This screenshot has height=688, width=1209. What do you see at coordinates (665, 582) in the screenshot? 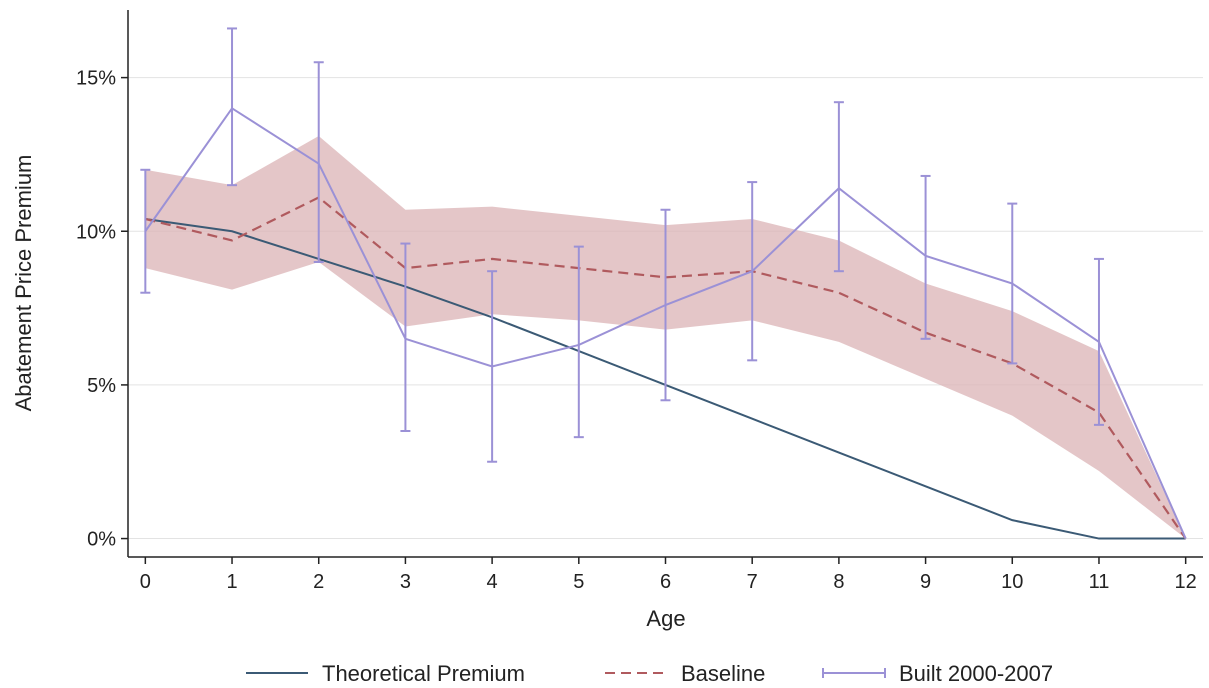
I see `x-tick-label-6: 6` at bounding box center [665, 582].